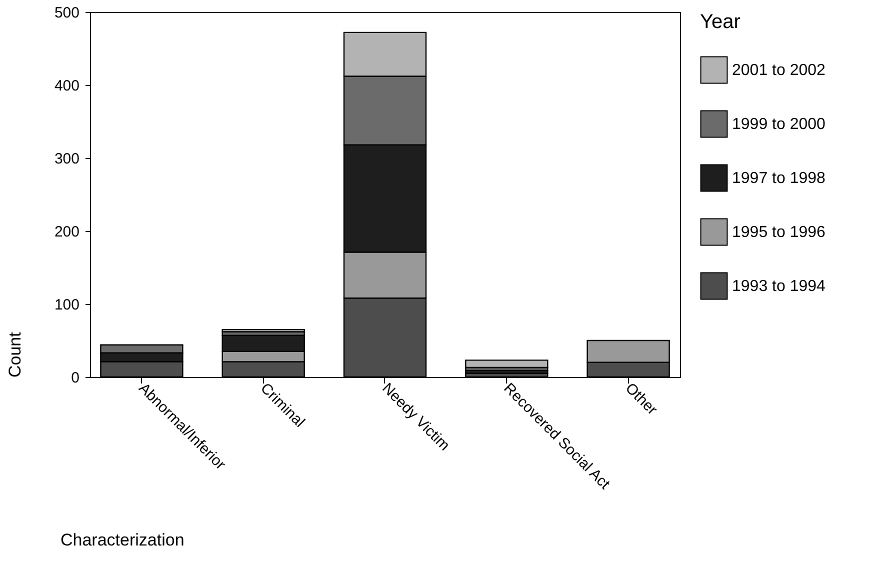 The width and height of the screenshot is (869, 570). I want to click on y-tick-label: 500, so click(67, 13).